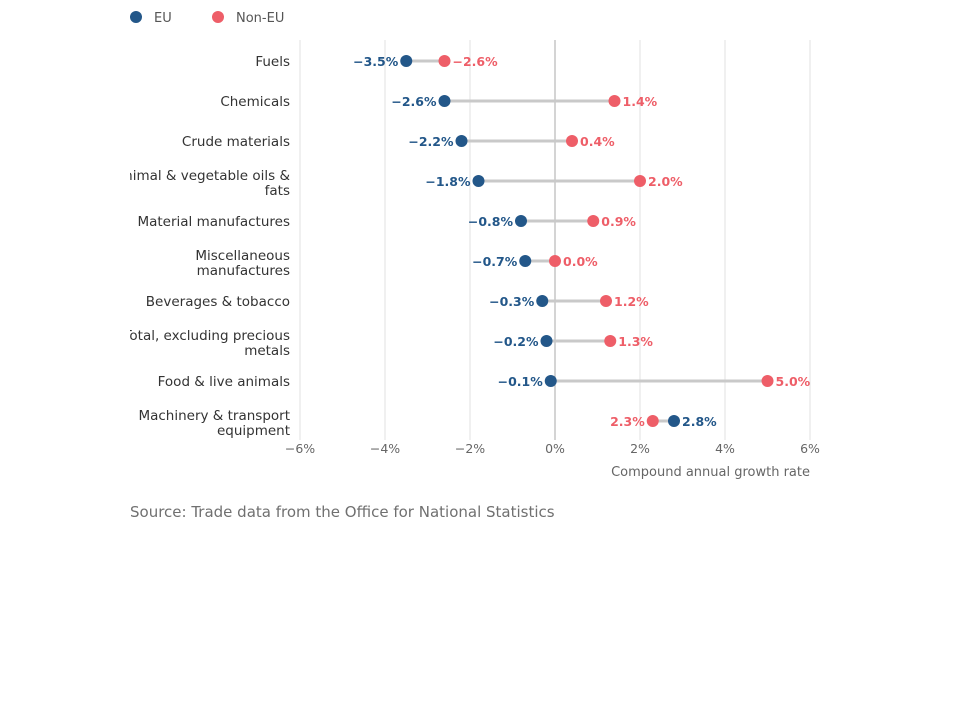  What do you see at coordinates (614, 101) in the screenshot?
I see `non-eu-point-chemicals` at bounding box center [614, 101].